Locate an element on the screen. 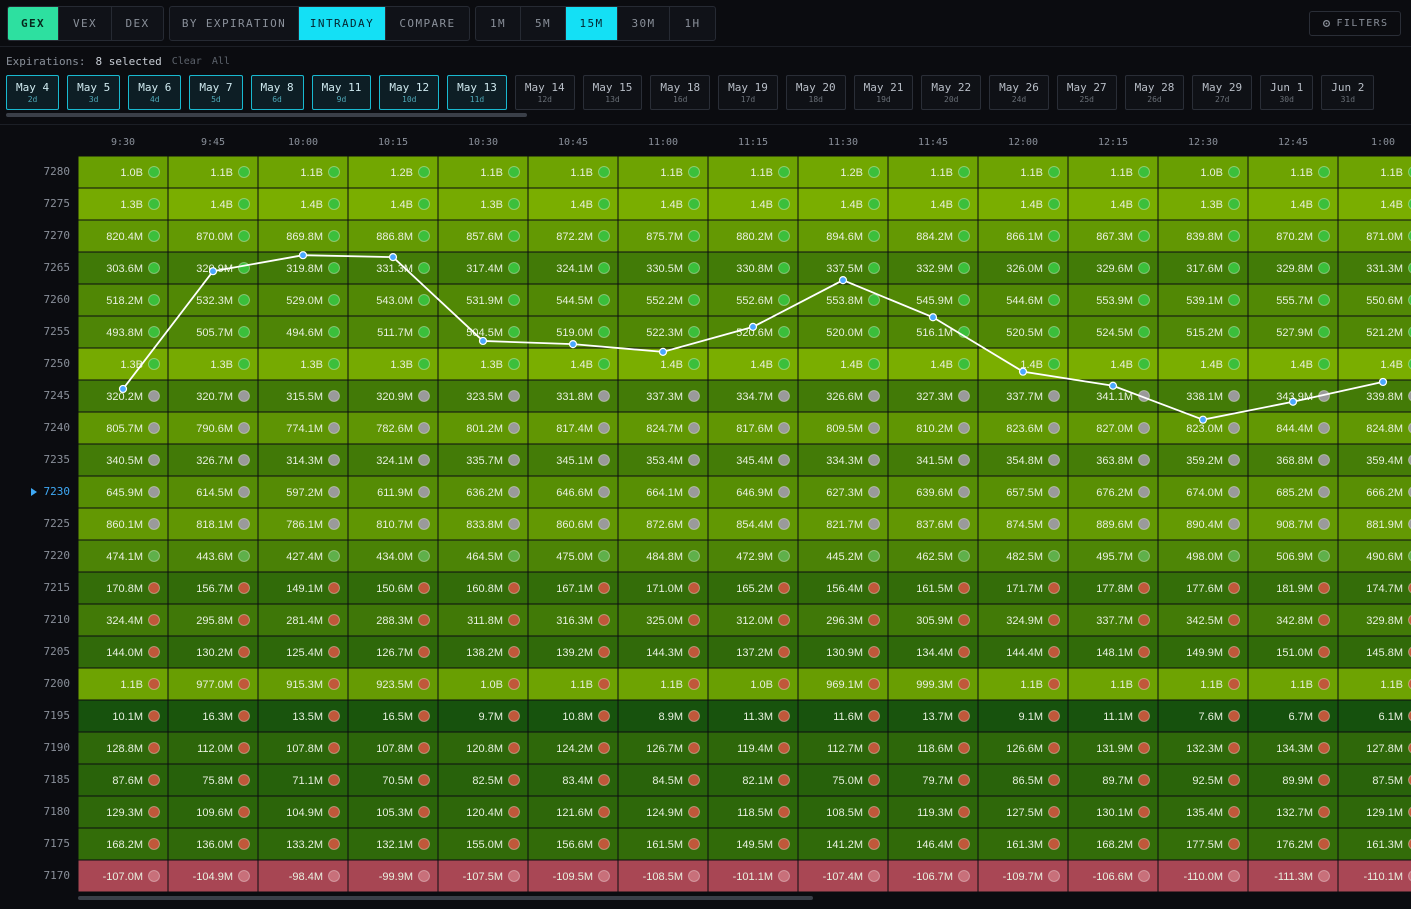 The height and width of the screenshot is (909, 1411). cell-value: 324.9M is located at coordinates (1024, 621).